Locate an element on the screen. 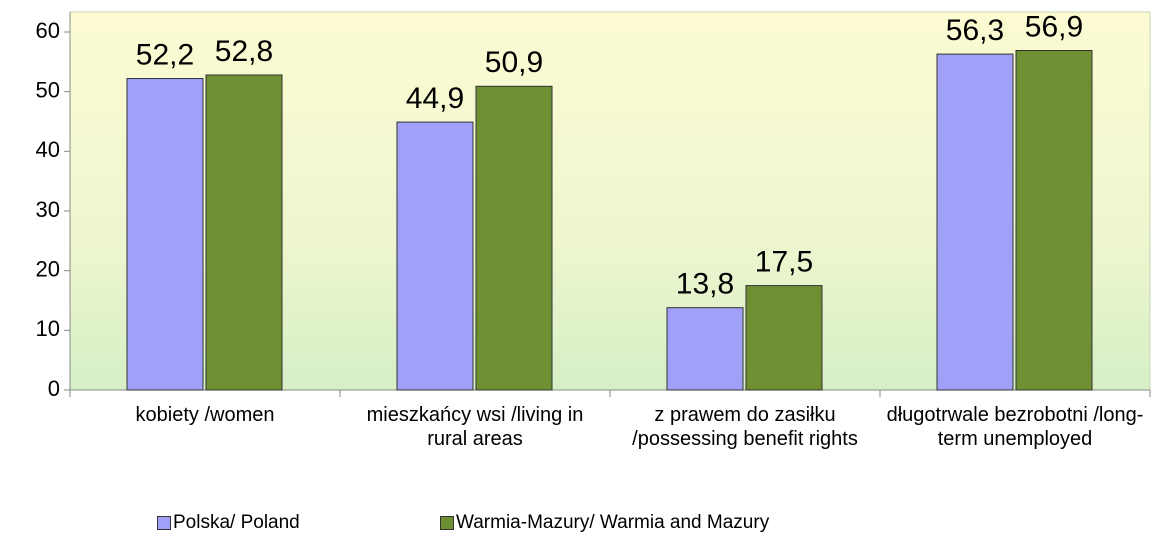  data-label: 52,2 is located at coordinates (165, 54).